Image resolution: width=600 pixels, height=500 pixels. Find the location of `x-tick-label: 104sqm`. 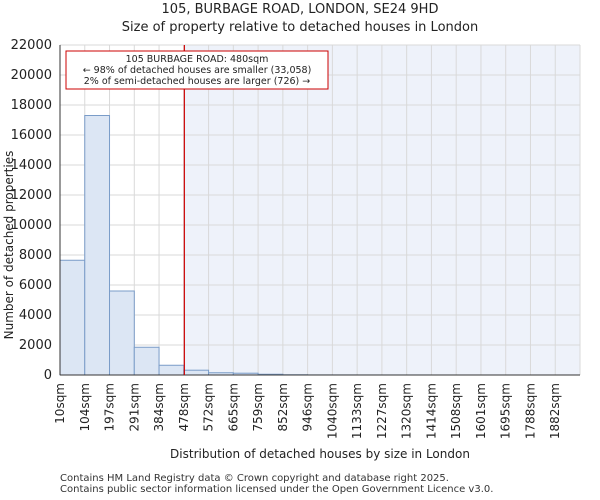

x-tick-label: 104sqm is located at coordinates (85, 407).